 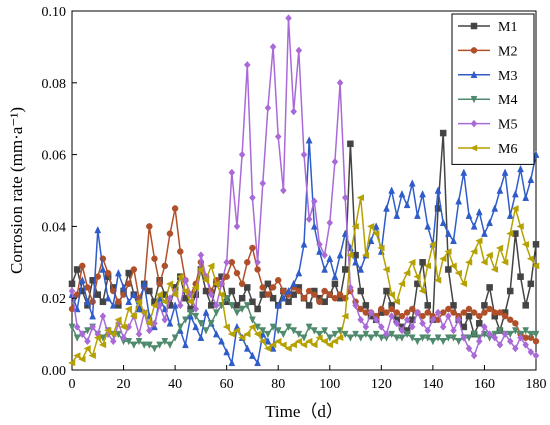 What do you see at coordinates (54, 156) in the screenshot?
I see `y-tick-label: 0.06` at bounding box center [54, 156].